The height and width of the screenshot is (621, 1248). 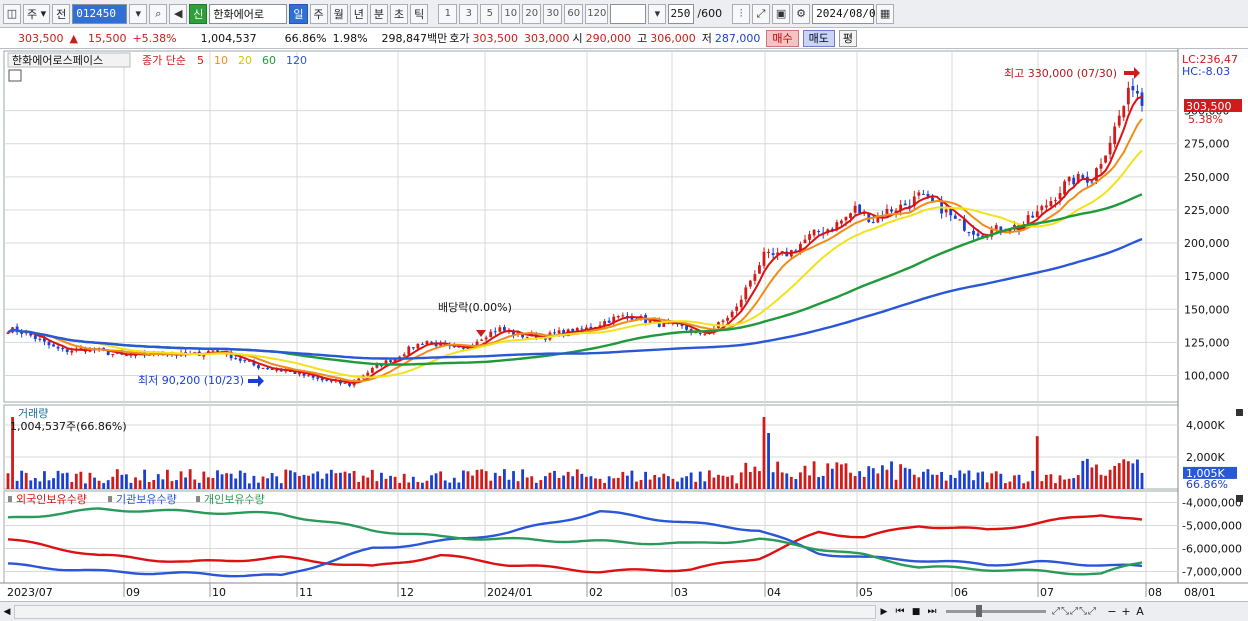 What do you see at coordinates (12, 13) in the screenshot?
I see `window-menu-icon: ◫` at bounding box center [12, 13].